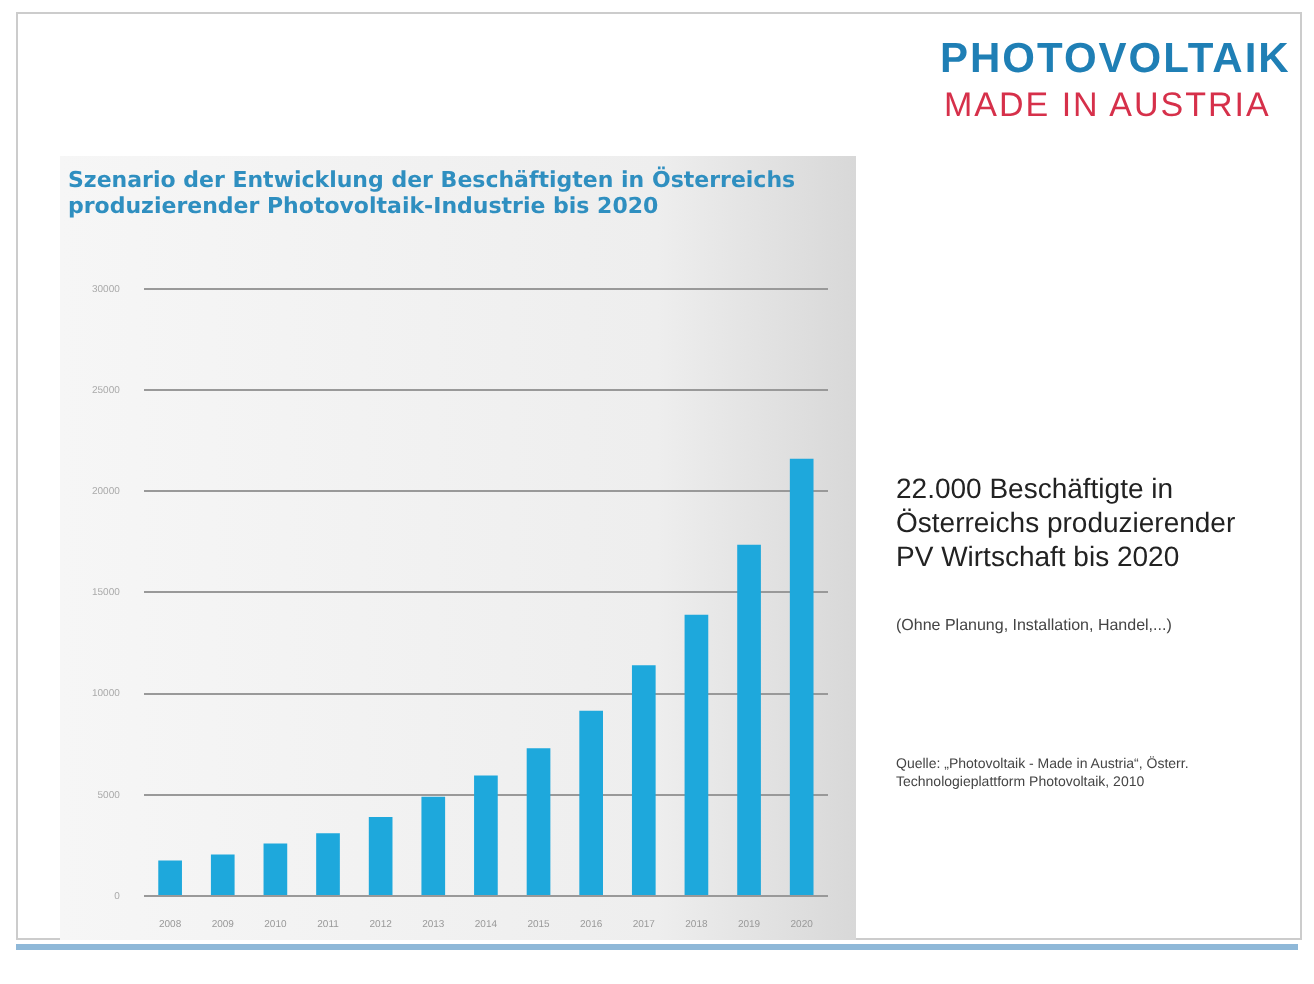  I want to click on text: PHOTOVOLTAIK, so click(1115, 60).